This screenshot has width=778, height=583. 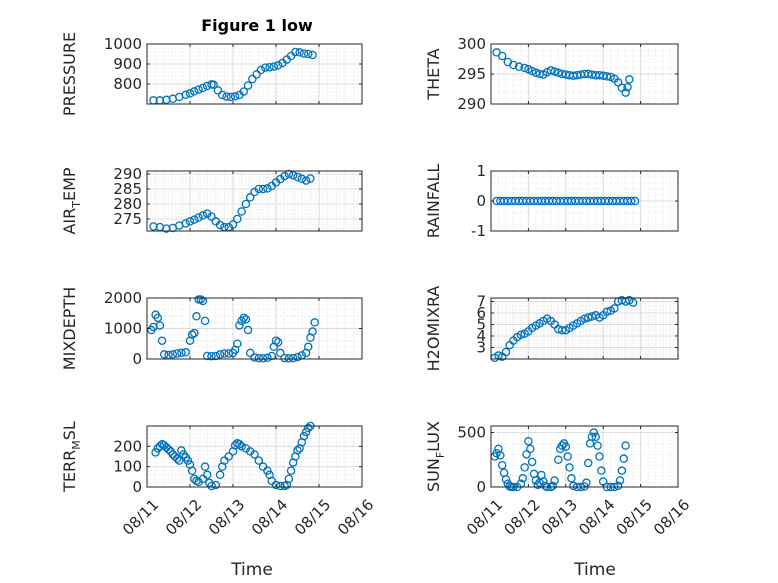 I want to click on x-tick-label: 08/14, so click(x=269, y=517).